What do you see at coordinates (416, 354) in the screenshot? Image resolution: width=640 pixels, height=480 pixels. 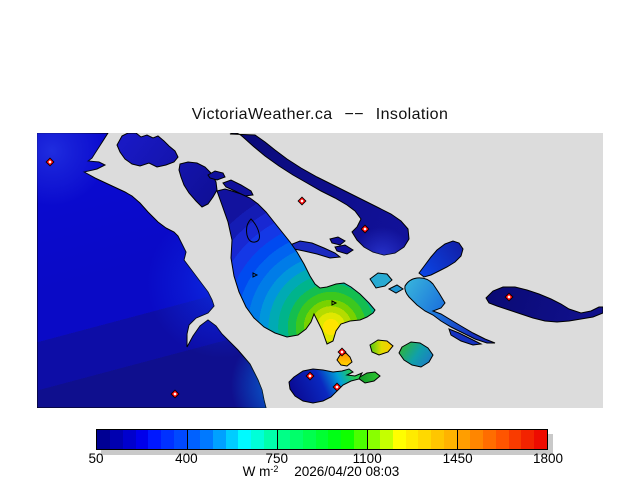 I see `islet-teal` at bounding box center [416, 354].